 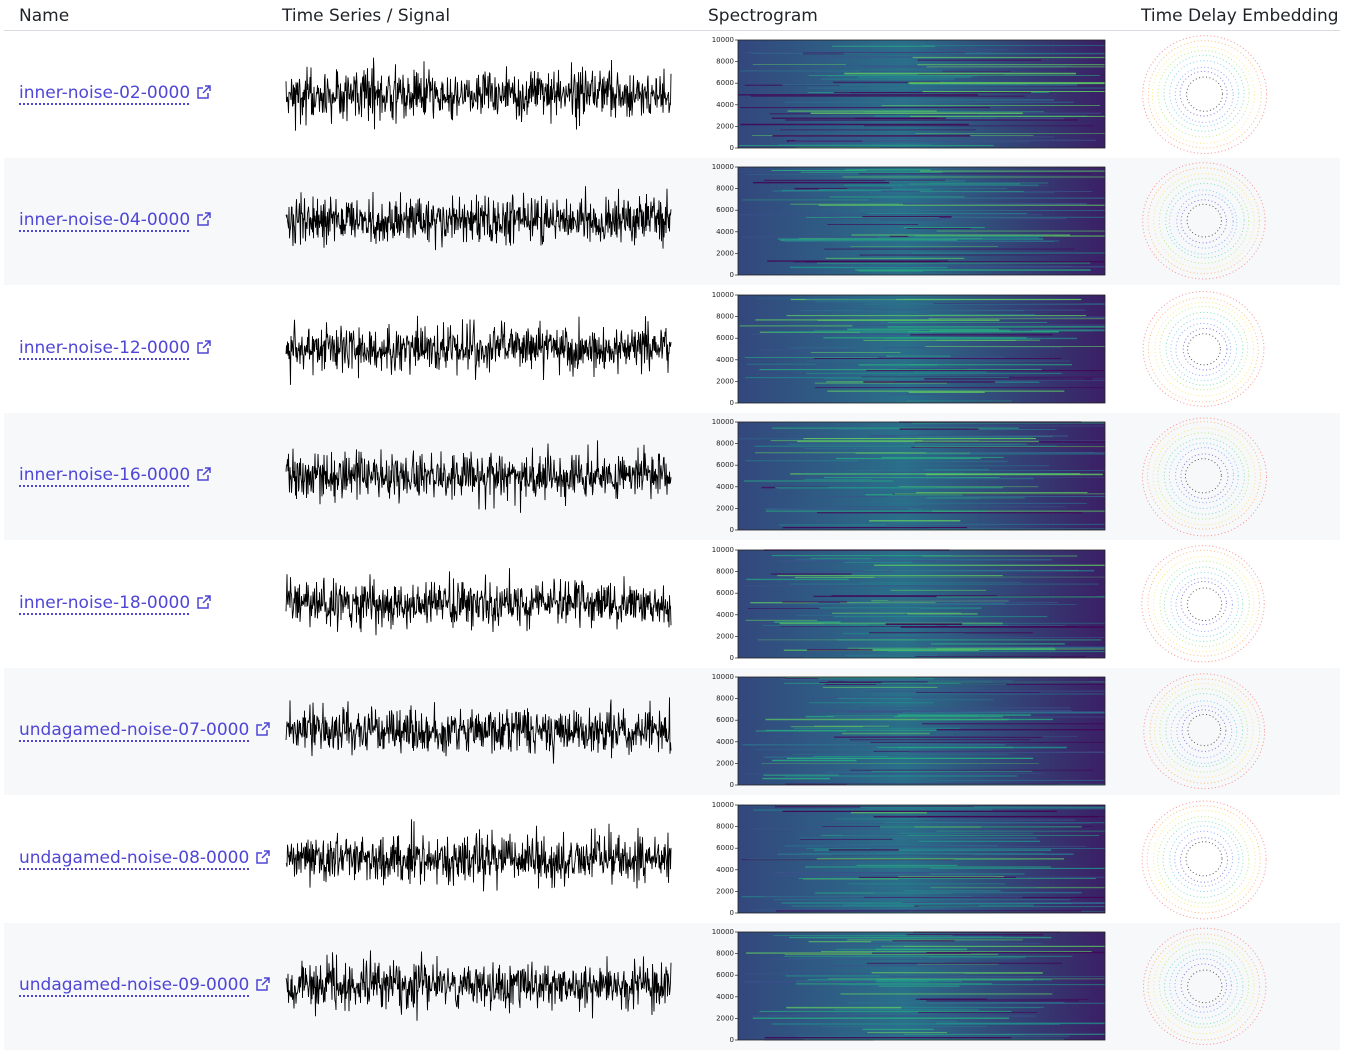 I want to click on item-link: inner-noise-04-0000, so click(x=115, y=220).